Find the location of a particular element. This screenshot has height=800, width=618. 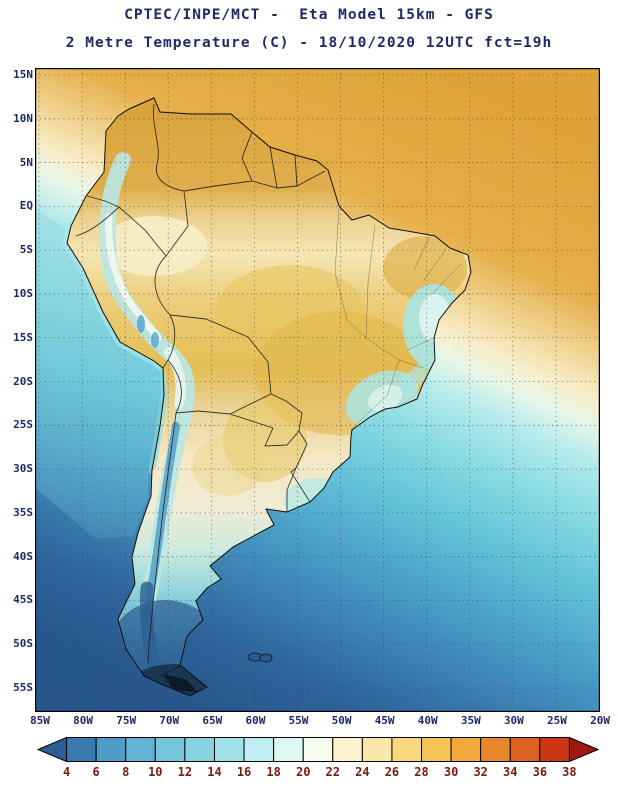

colorbar-scale is located at coordinates (318, 749).